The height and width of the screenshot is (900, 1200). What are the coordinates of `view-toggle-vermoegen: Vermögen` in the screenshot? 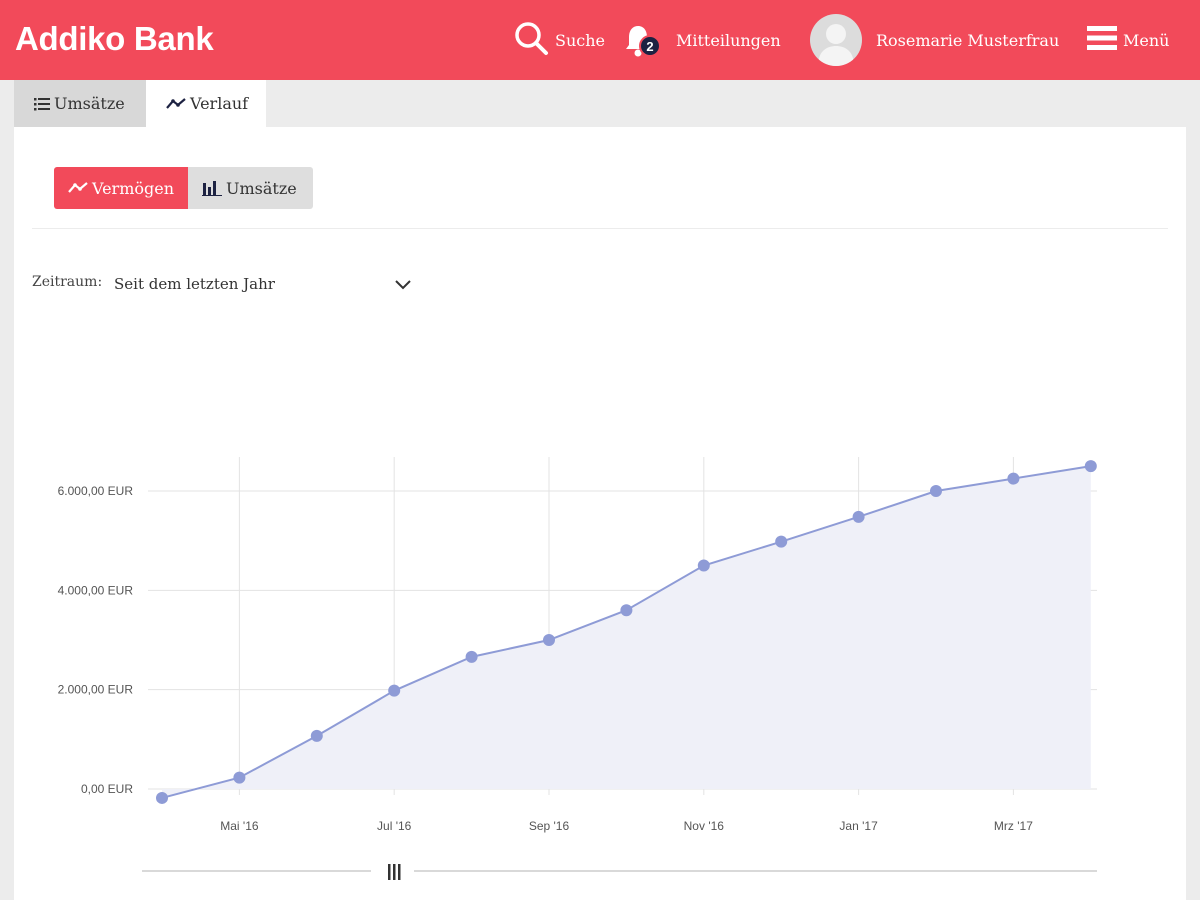 It's located at (121, 188).